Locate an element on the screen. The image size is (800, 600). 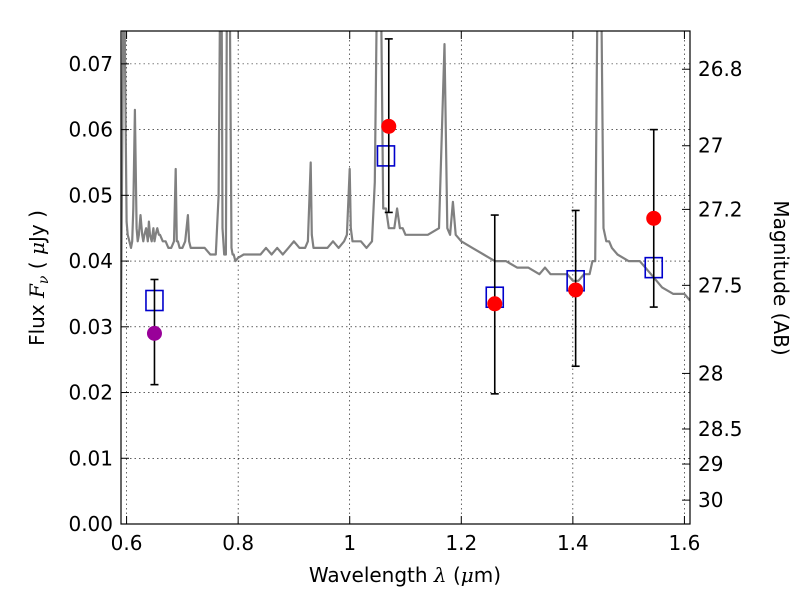
right-tick-label: 27 is located at coordinates (710, 146).